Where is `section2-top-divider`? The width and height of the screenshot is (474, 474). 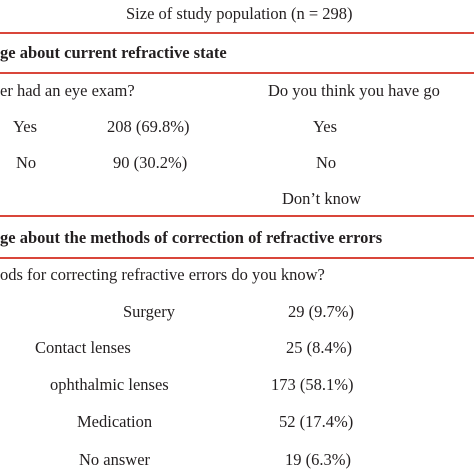 section2-top-divider is located at coordinates (237, 216).